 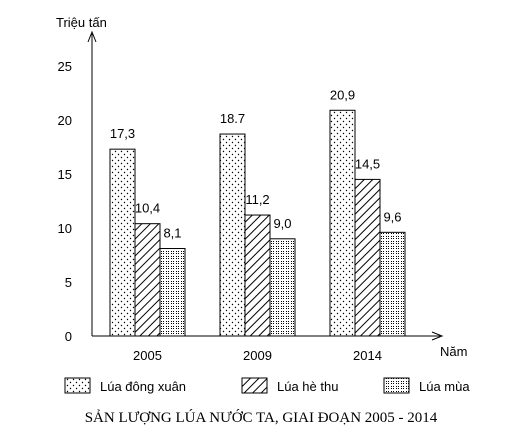 I want to click on legend-label-he-thu: Lúa hè thu, so click(x=307, y=386).